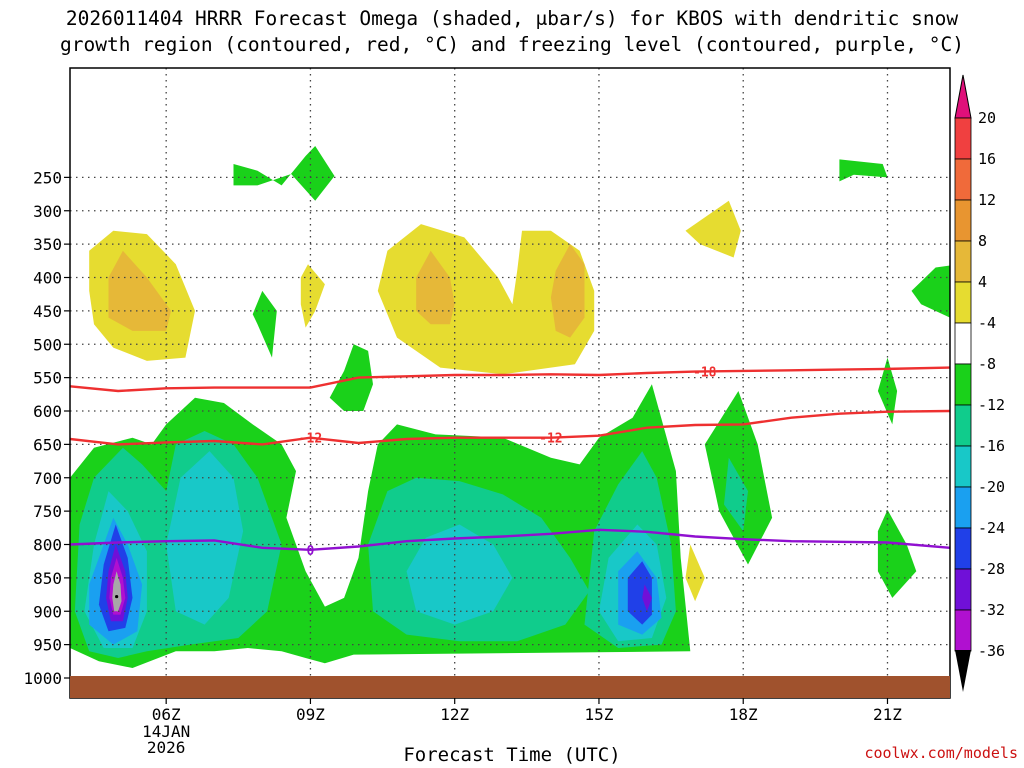 The width and height of the screenshot is (1024, 768). What do you see at coordinates (743, 714) in the screenshot?
I see `x-tick-label-18Z: 18Z` at bounding box center [743, 714].